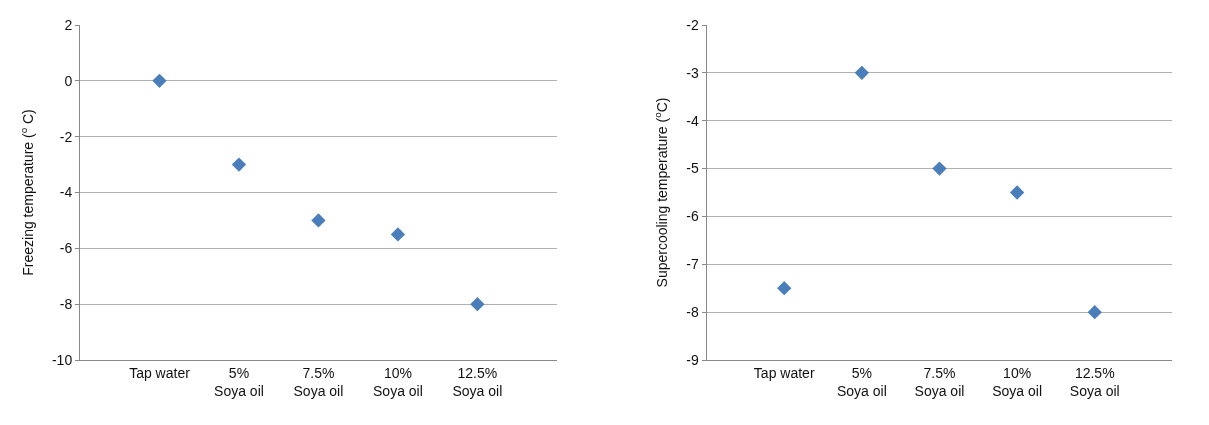 The image size is (1209, 425). Describe the element at coordinates (692, 168) in the screenshot. I see `y-tick-label: -5` at that location.